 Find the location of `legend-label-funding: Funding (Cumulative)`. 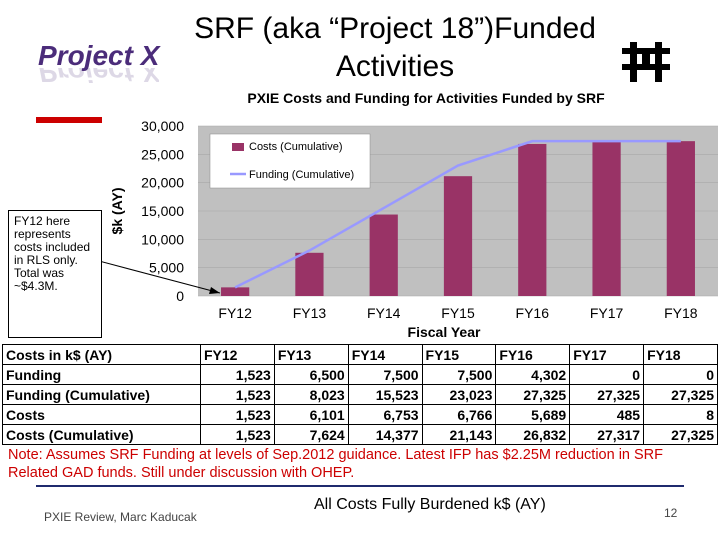

legend-label-funding: Funding (Cumulative) is located at coordinates (301, 175).